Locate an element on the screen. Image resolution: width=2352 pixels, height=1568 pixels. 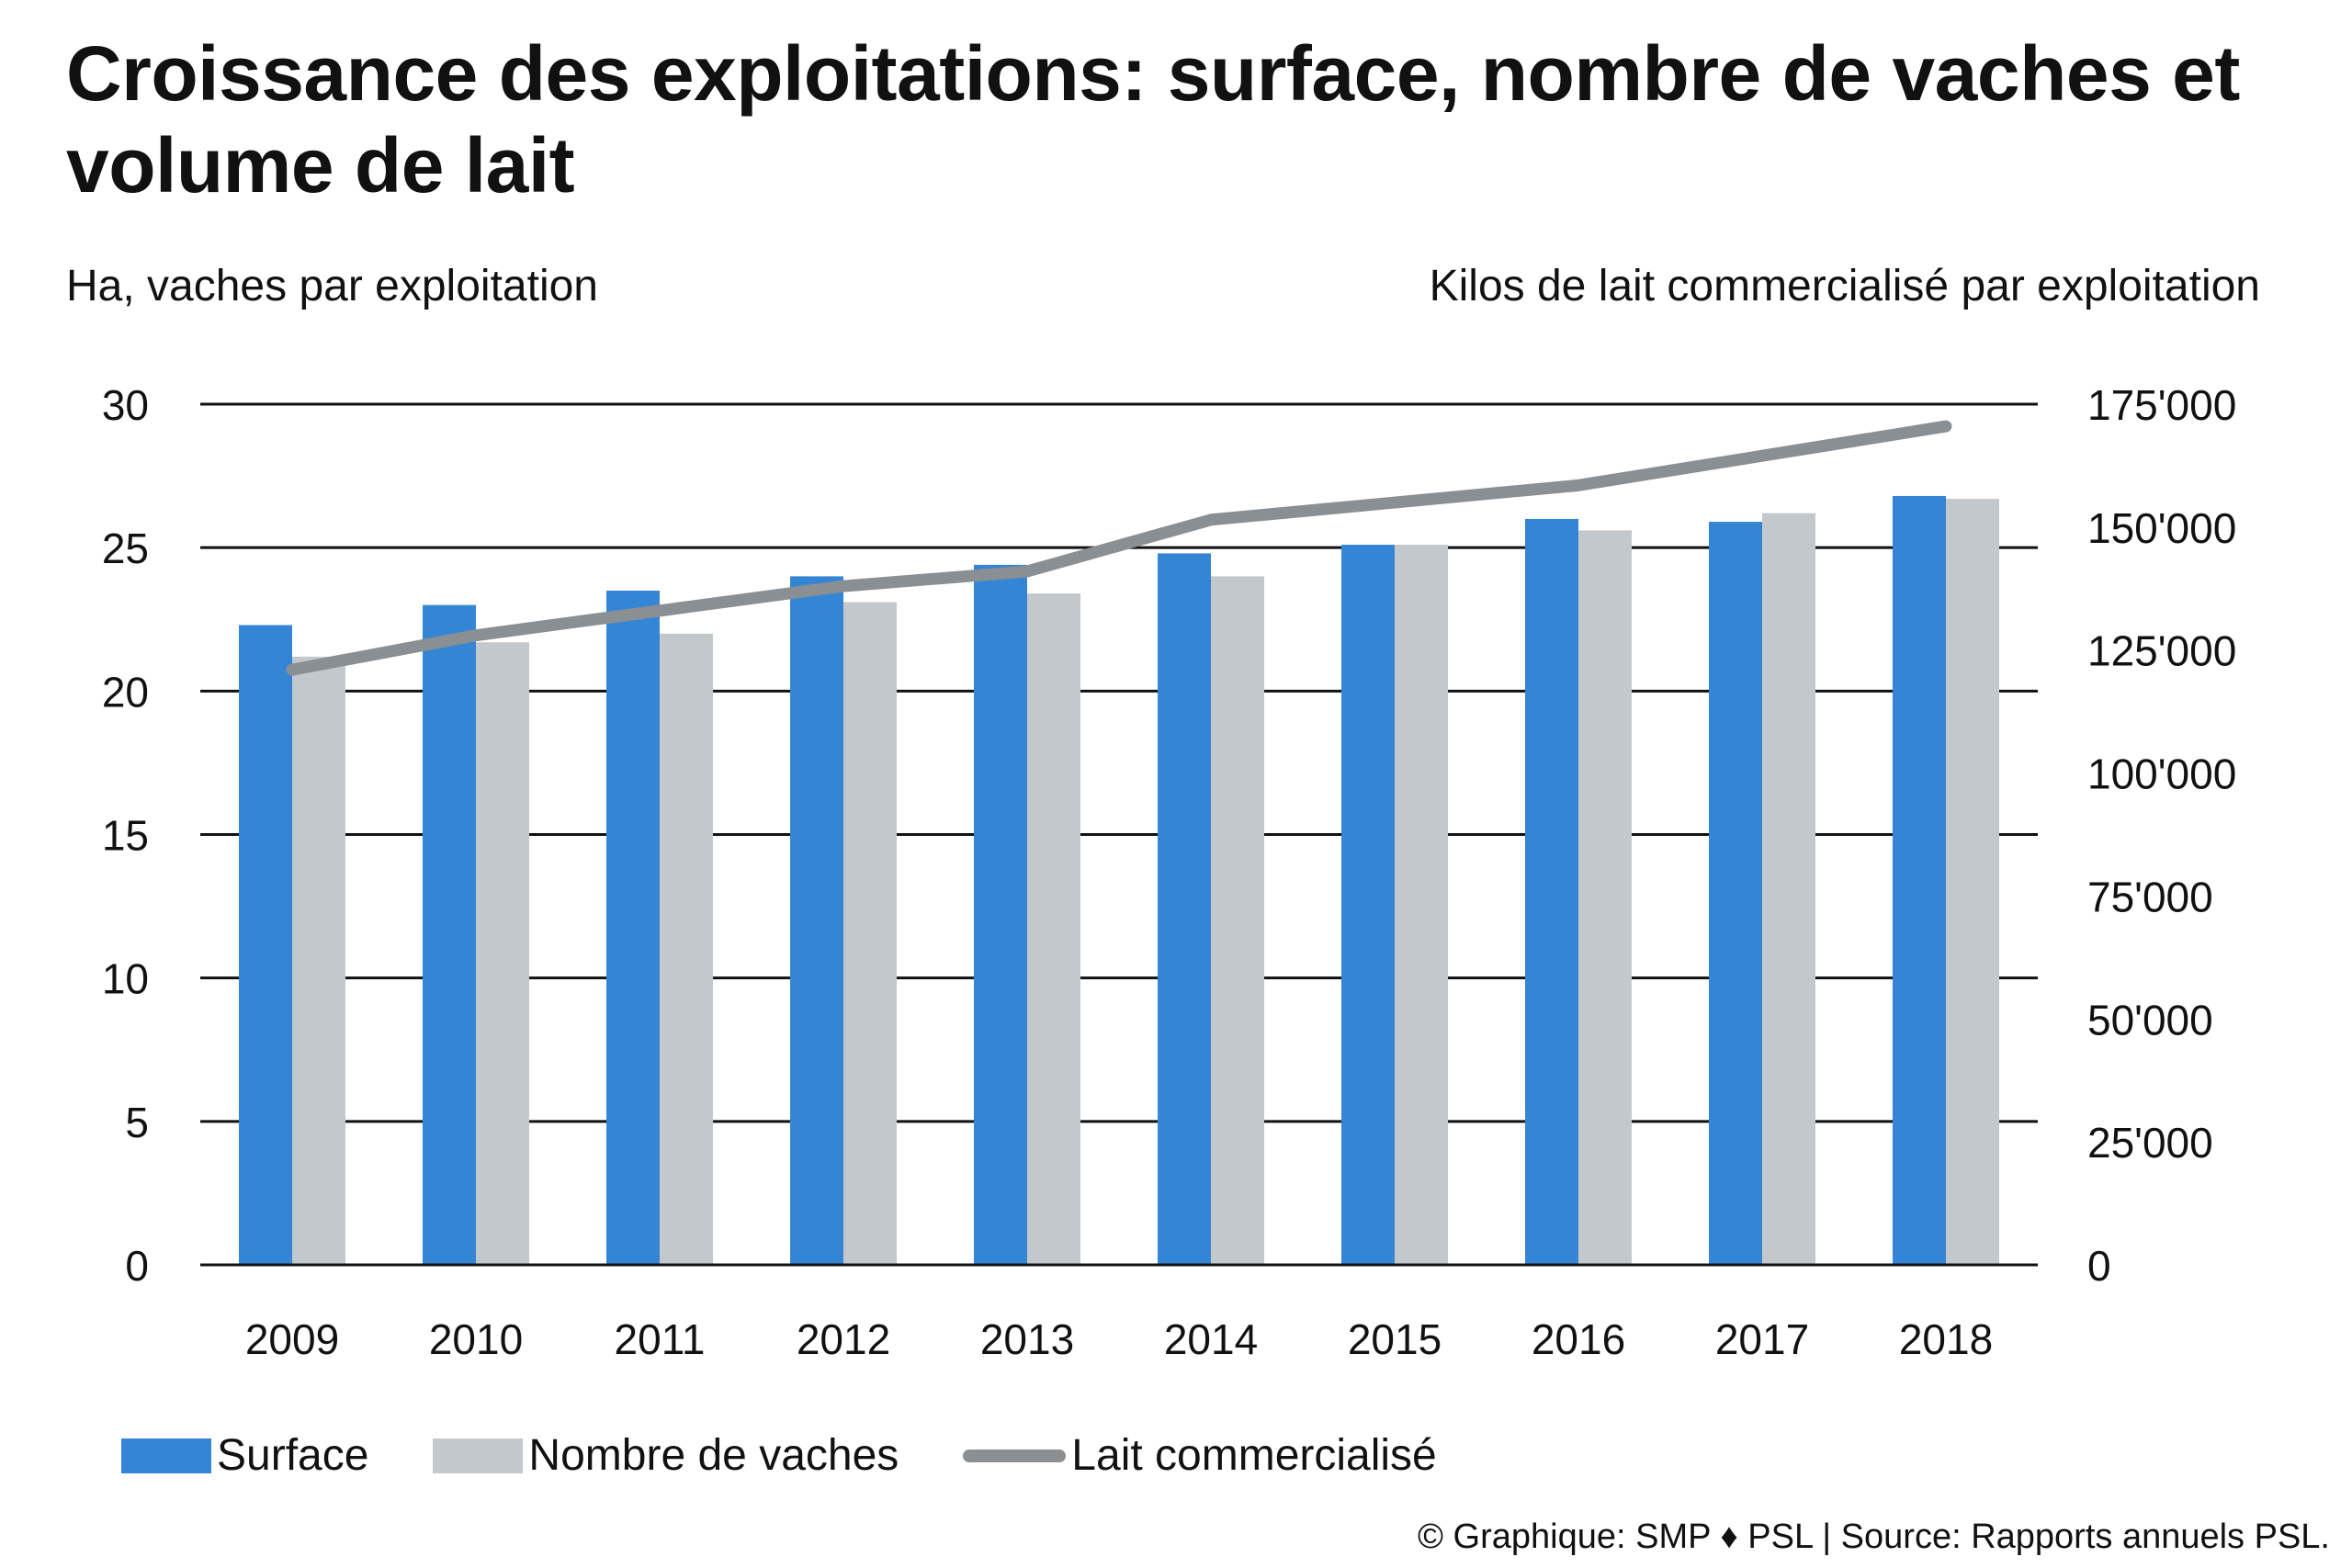
x-tick-label: 2016 is located at coordinates (1578, 1339).